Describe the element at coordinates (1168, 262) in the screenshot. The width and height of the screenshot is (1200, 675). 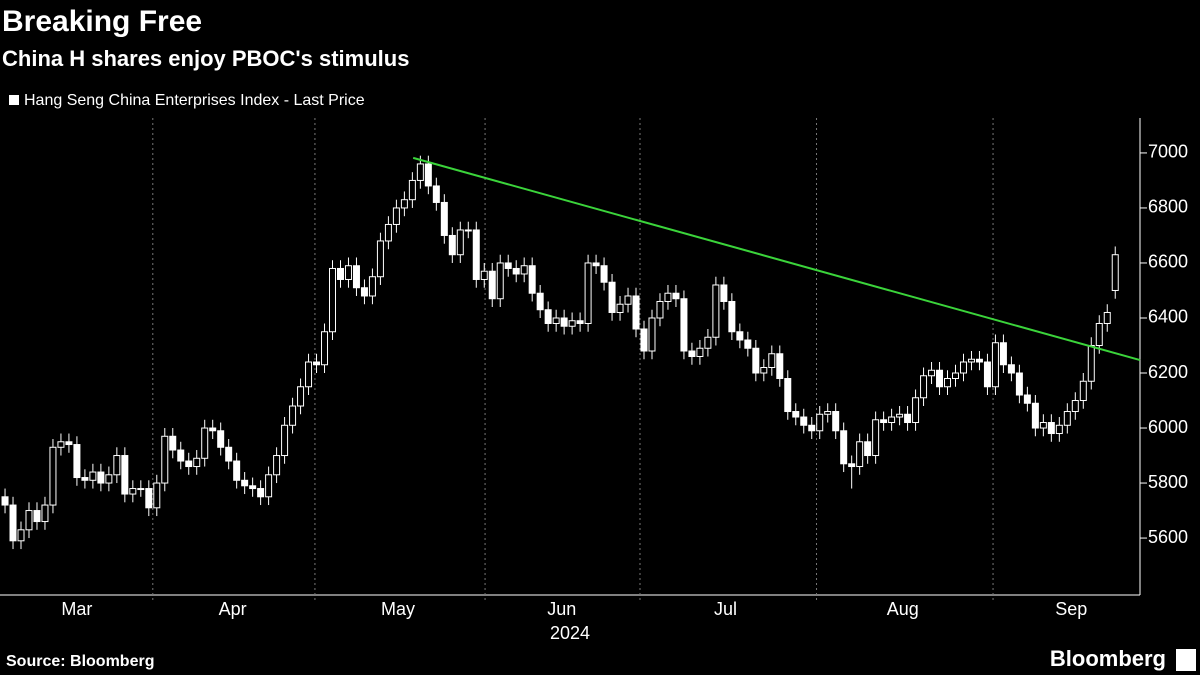
I see `y-tick-label: 6600` at that location.